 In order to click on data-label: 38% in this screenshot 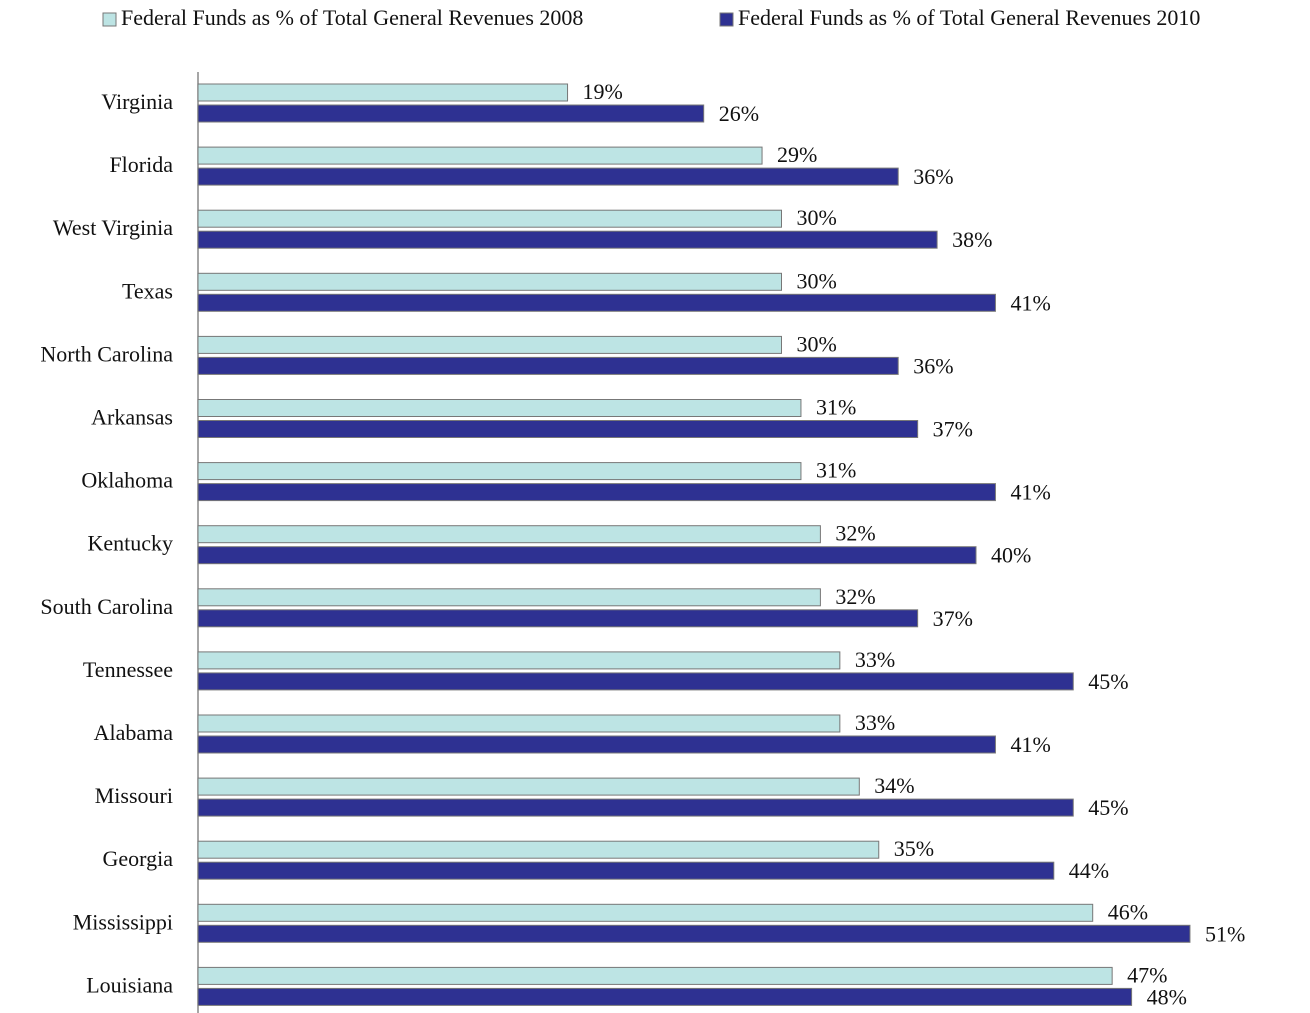, I will do `click(972, 239)`.